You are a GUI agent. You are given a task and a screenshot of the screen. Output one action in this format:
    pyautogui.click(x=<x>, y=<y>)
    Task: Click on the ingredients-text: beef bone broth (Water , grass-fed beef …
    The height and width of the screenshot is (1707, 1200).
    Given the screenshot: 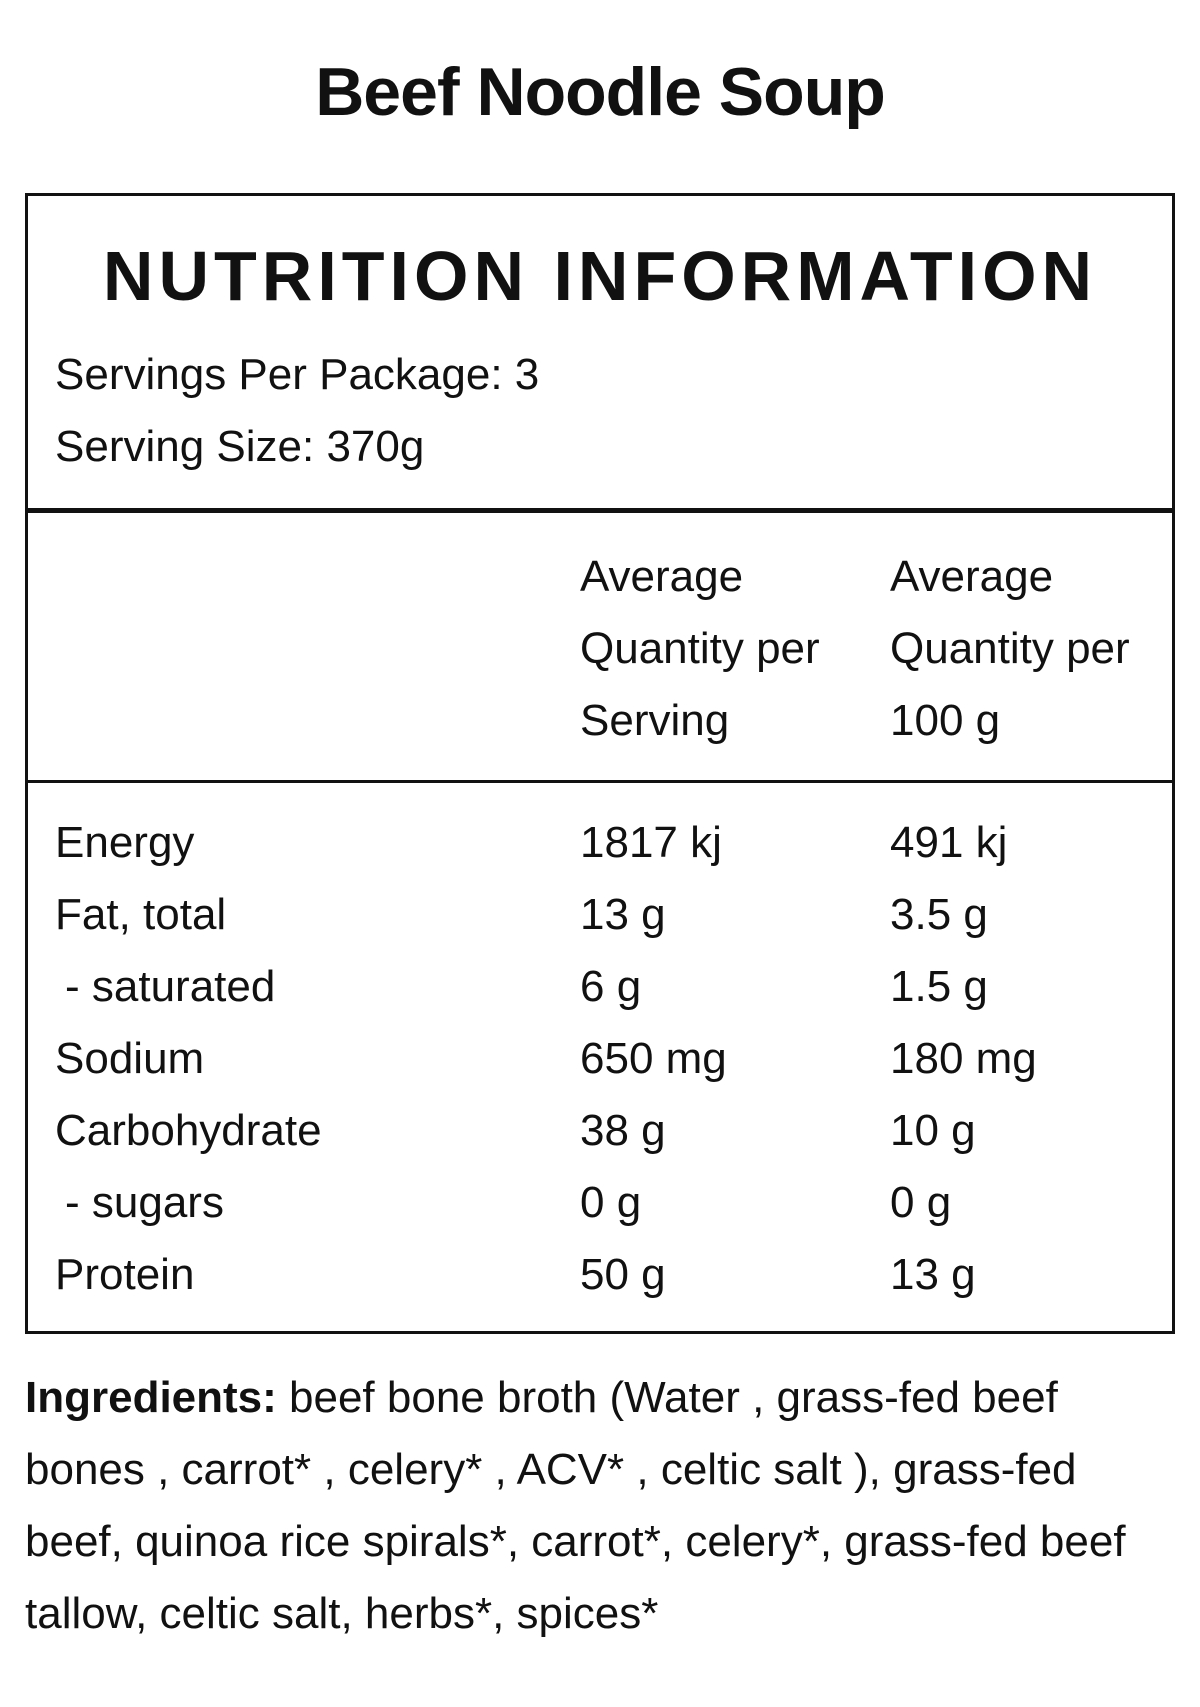 What is the action you would take?
    pyautogui.click(x=575, y=1505)
    